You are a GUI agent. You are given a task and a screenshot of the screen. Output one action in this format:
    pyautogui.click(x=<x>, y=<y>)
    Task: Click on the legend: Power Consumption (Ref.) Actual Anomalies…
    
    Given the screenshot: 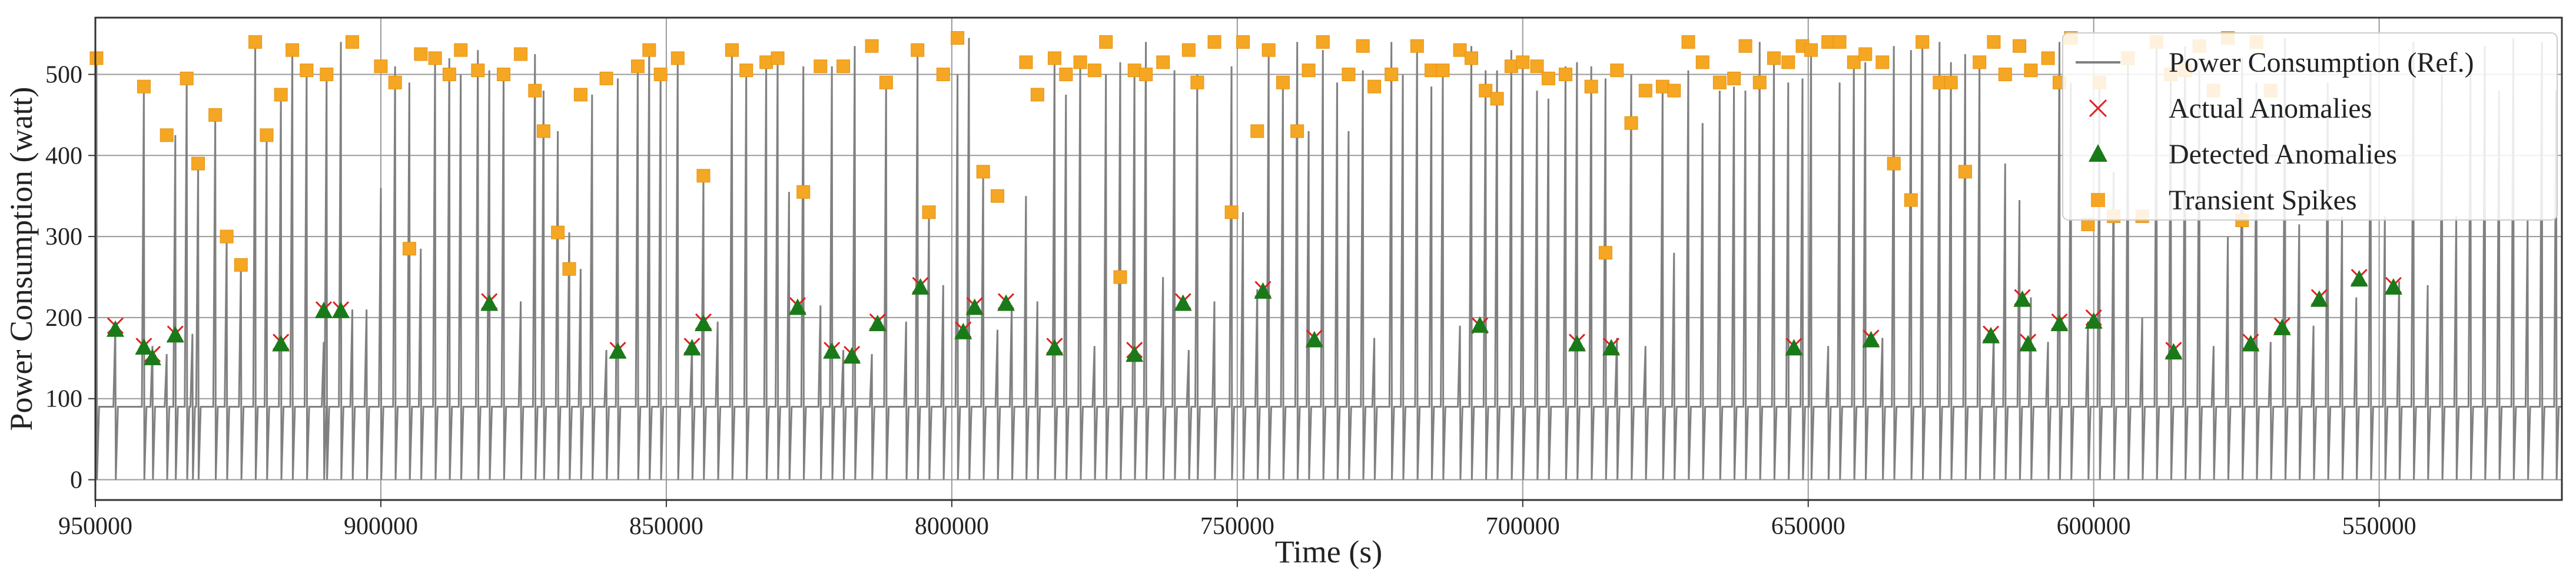 What is the action you would take?
    pyautogui.click(x=2310, y=126)
    